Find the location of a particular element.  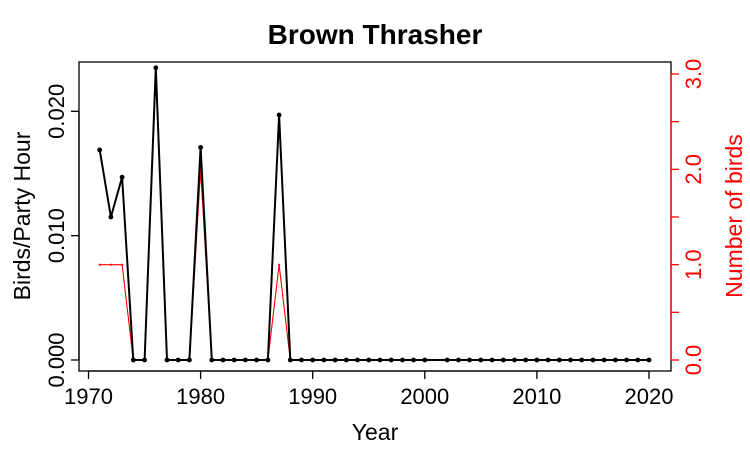

y-axis-left: 0.000 0.010 0.020 is located at coordinates (62, 236).